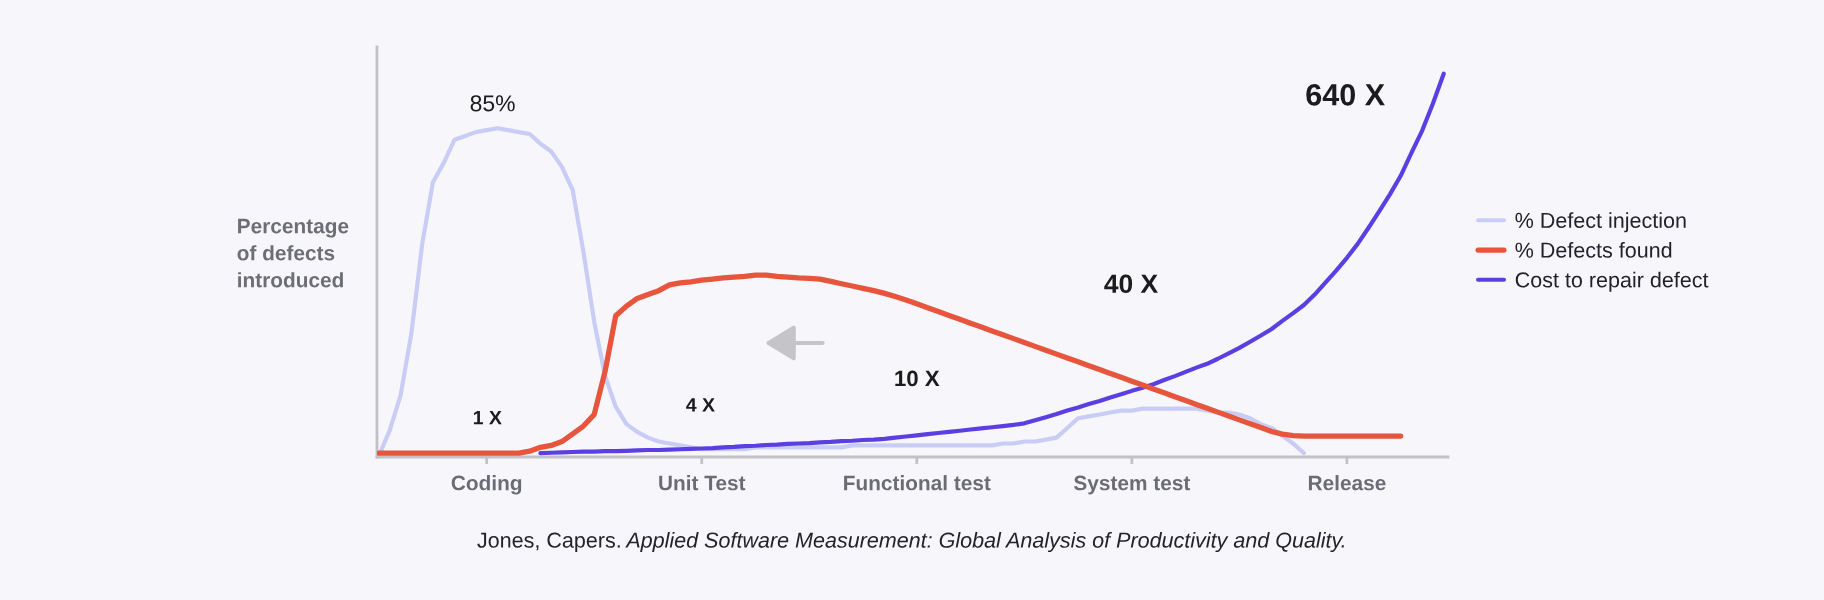 Image resolution: width=1824 pixels, height=600 pixels. Describe the element at coordinates (917, 483) in the screenshot. I see `x-tick-label: Functional test` at that location.